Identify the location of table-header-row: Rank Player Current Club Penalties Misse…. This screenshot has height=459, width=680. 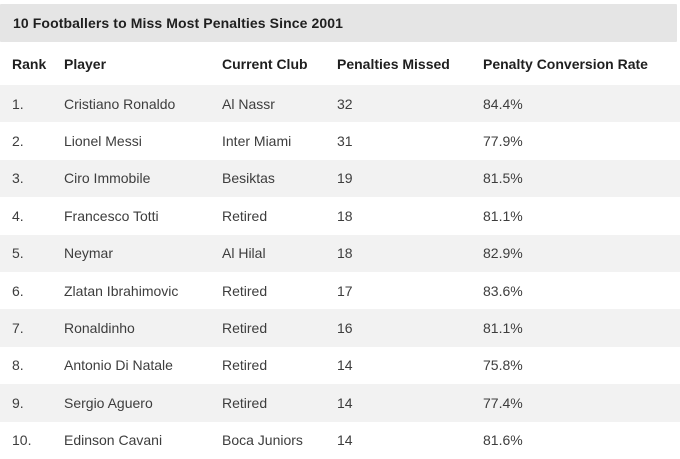
(340, 63).